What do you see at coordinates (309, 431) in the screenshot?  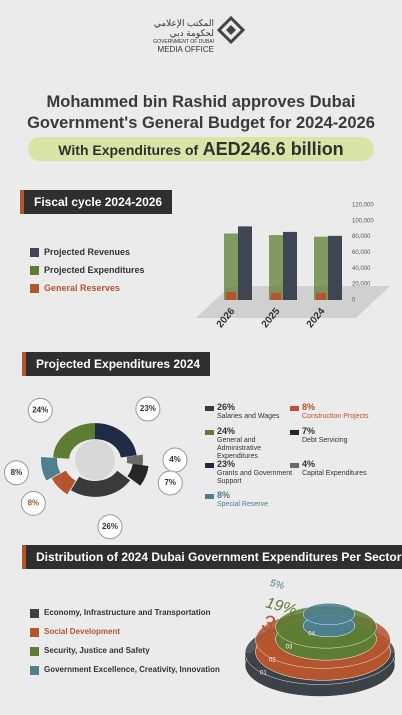 I see `legend-value: 7%` at bounding box center [309, 431].